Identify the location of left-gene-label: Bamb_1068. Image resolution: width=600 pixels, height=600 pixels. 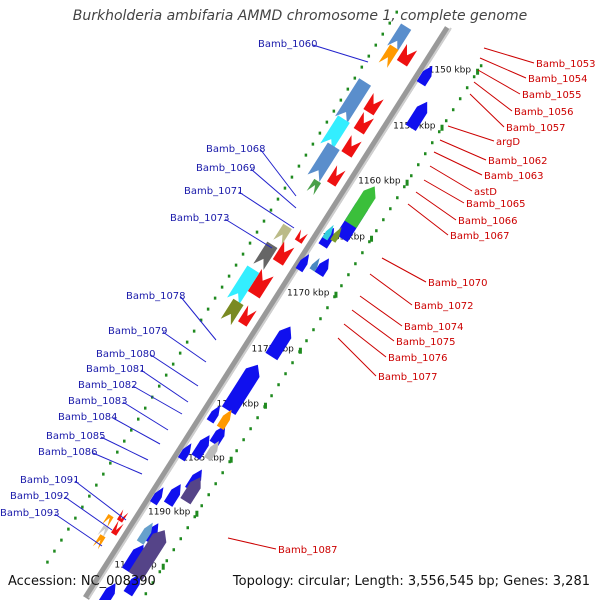
(236, 149).